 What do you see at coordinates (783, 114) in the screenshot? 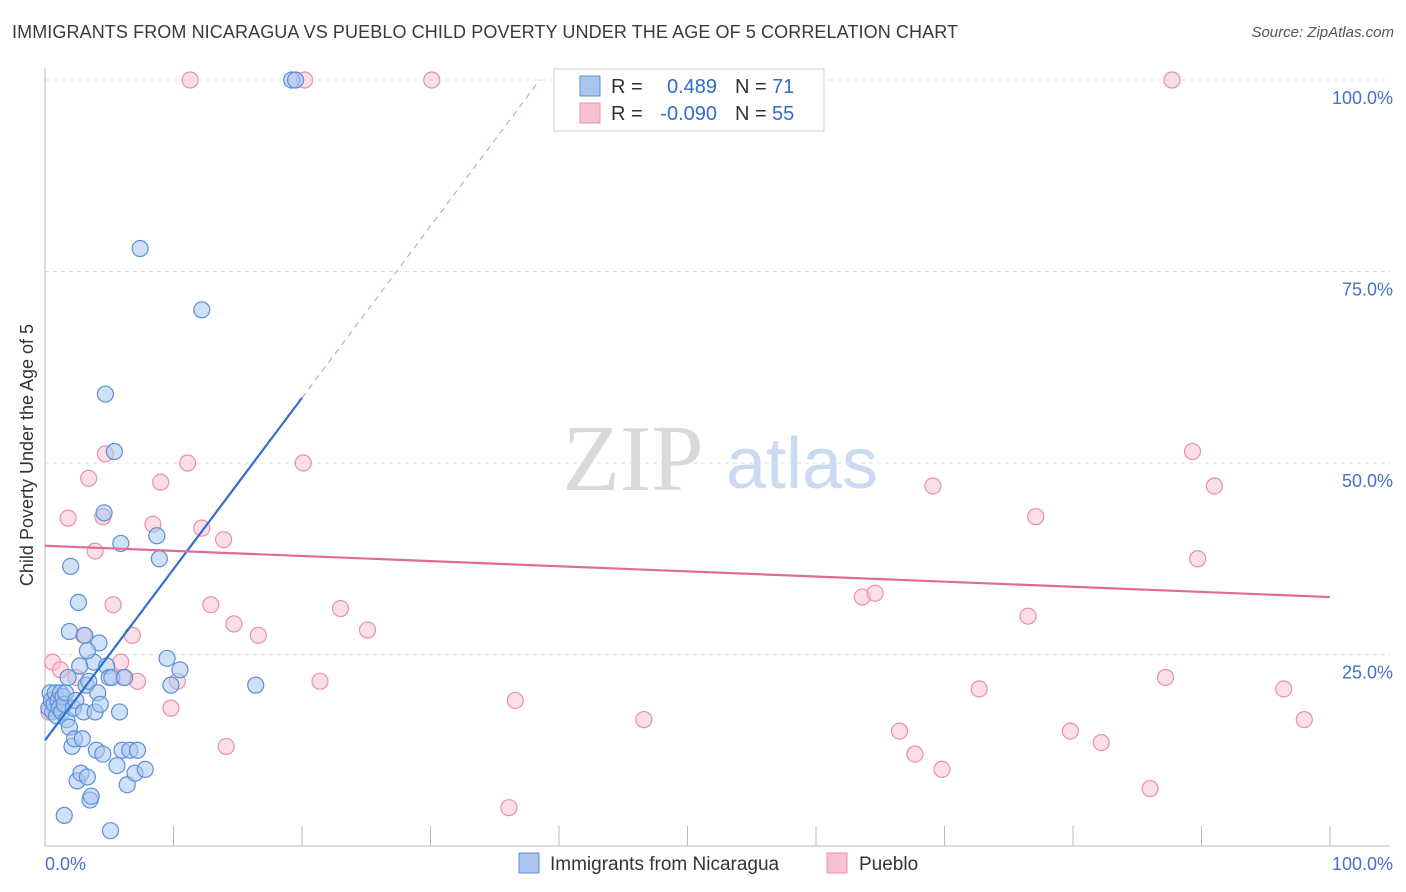
I see `legend-n-value-2: 55` at bounding box center [783, 114].